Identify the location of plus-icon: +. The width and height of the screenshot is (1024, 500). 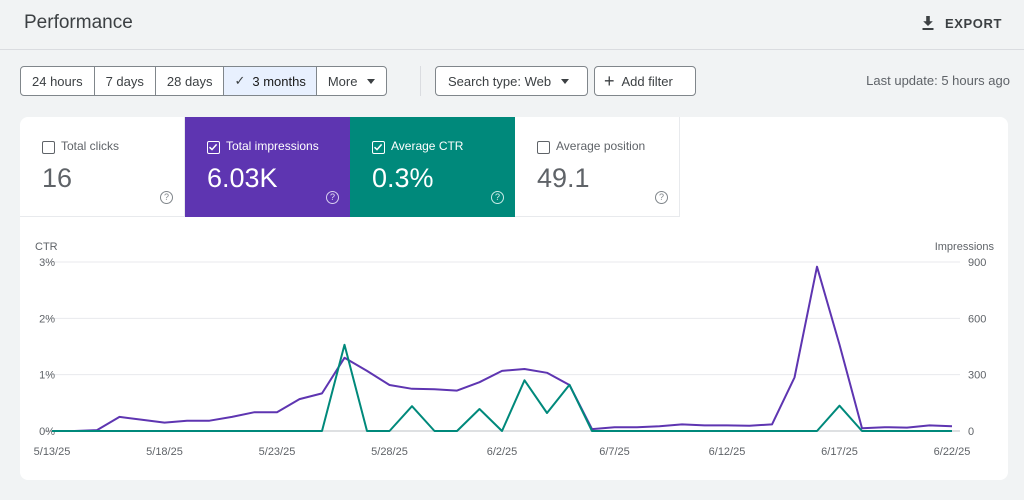
(609, 81).